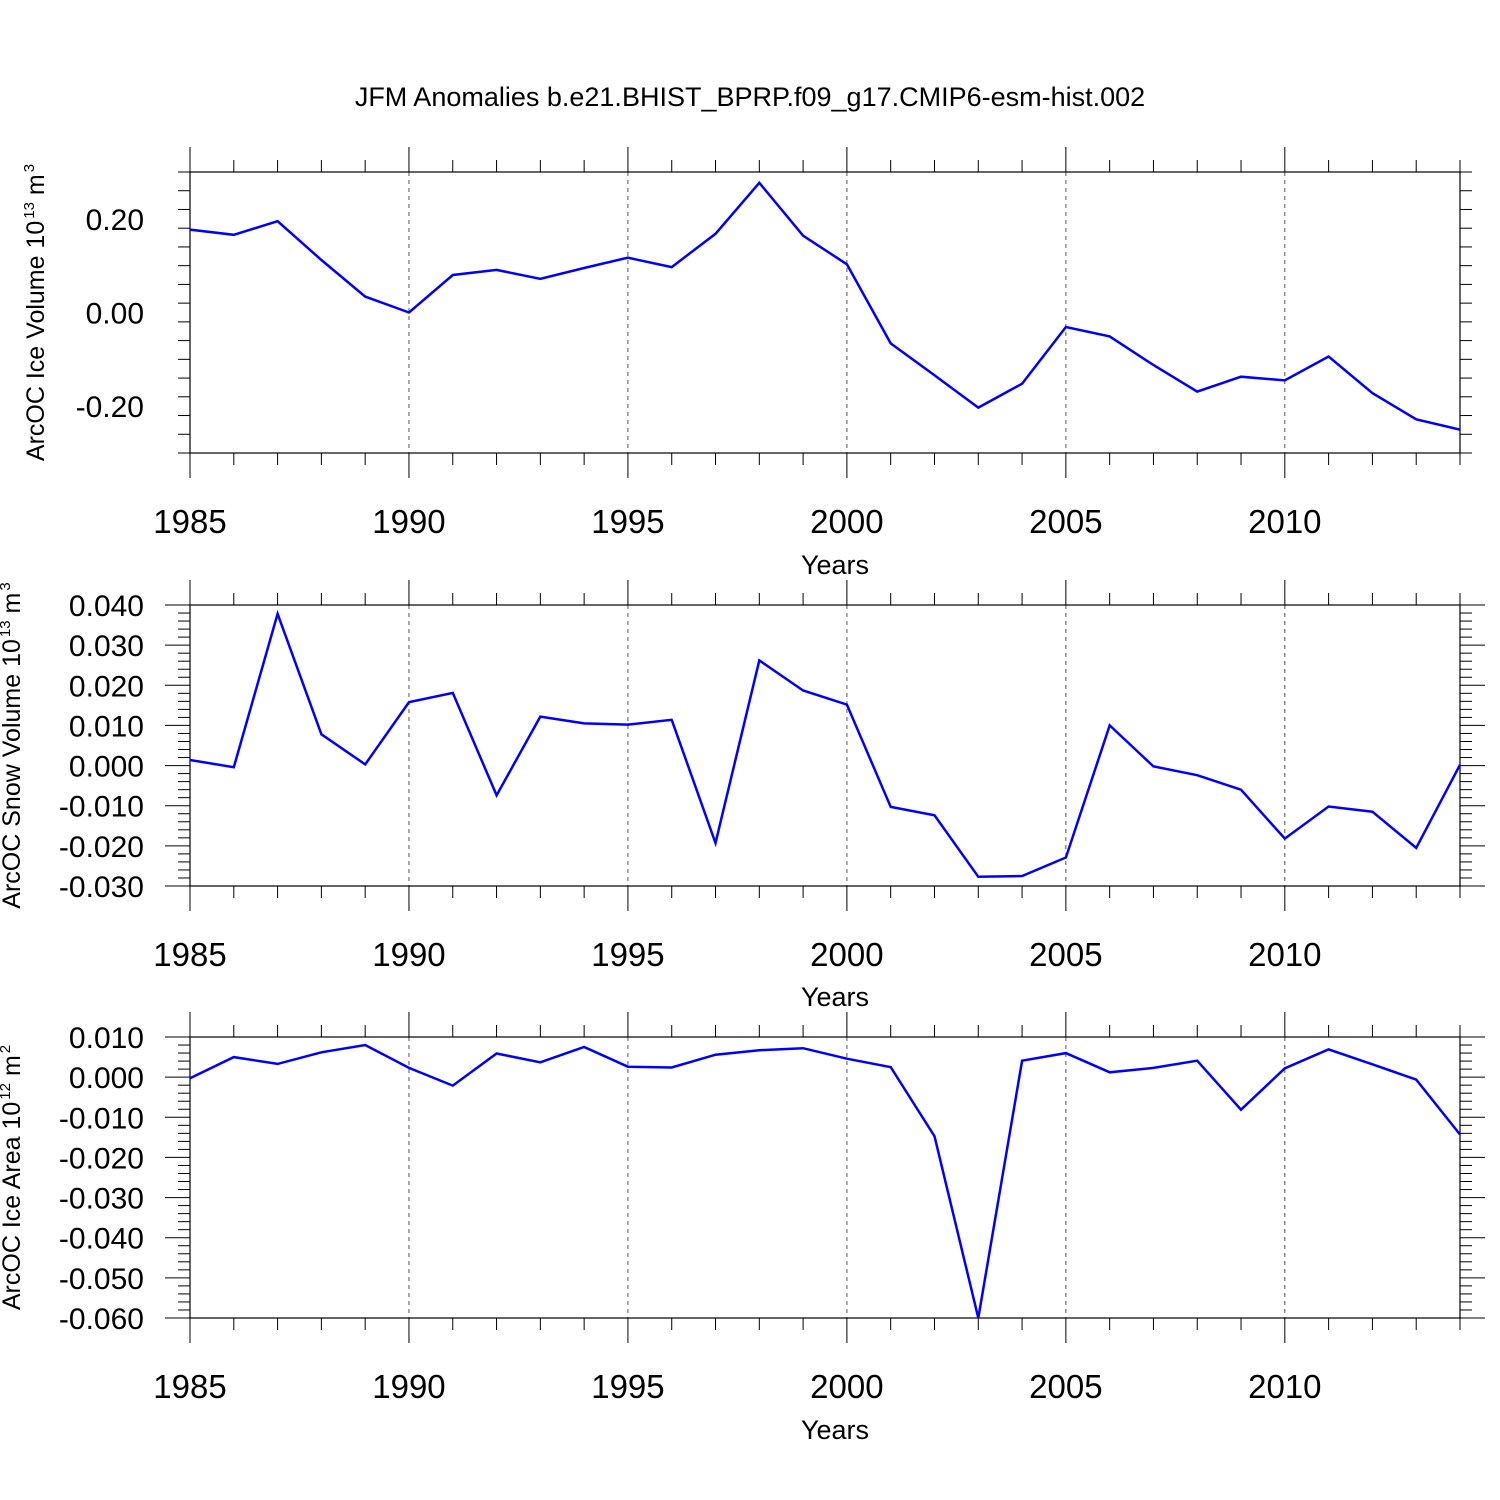  I want to click on y-tick-label: 0.020, so click(106, 686).